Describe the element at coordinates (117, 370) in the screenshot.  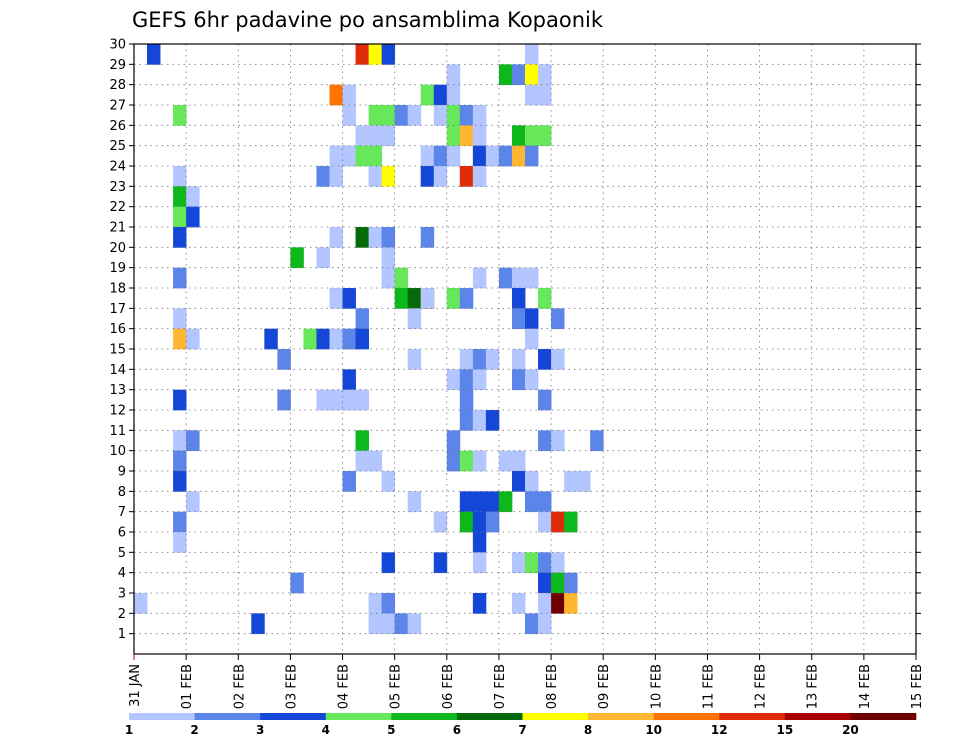
I see `y-tick-label: 14` at that location.